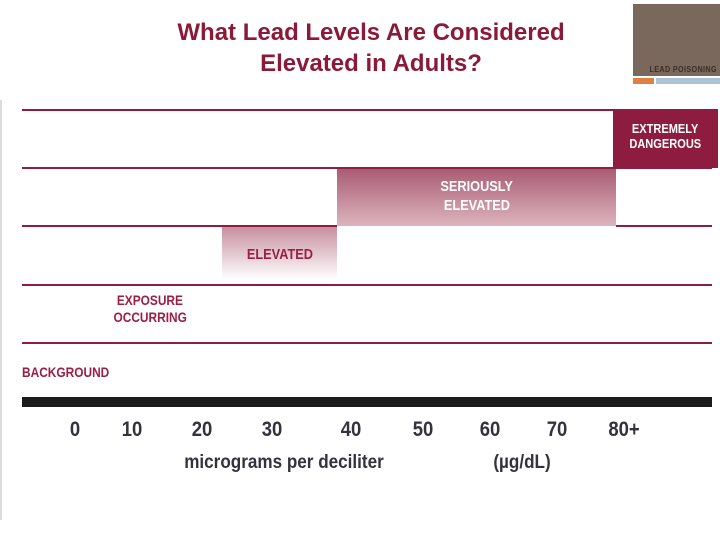 The image size is (720, 540). What do you see at coordinates (367, 402) in the screenshot?
I see `background-baseline-bar` at bounding box center [367, 402].